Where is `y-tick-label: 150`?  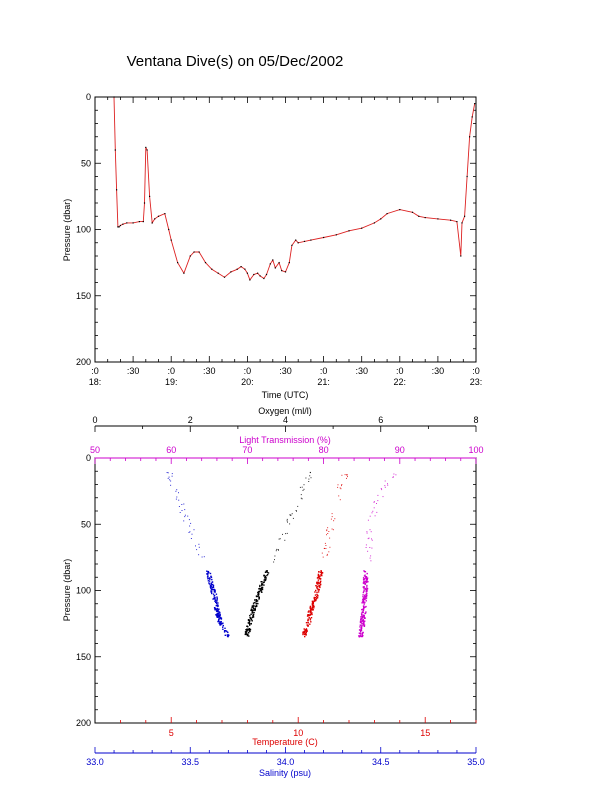 y-tick-label: 150 is located at coordinates (83, 296).